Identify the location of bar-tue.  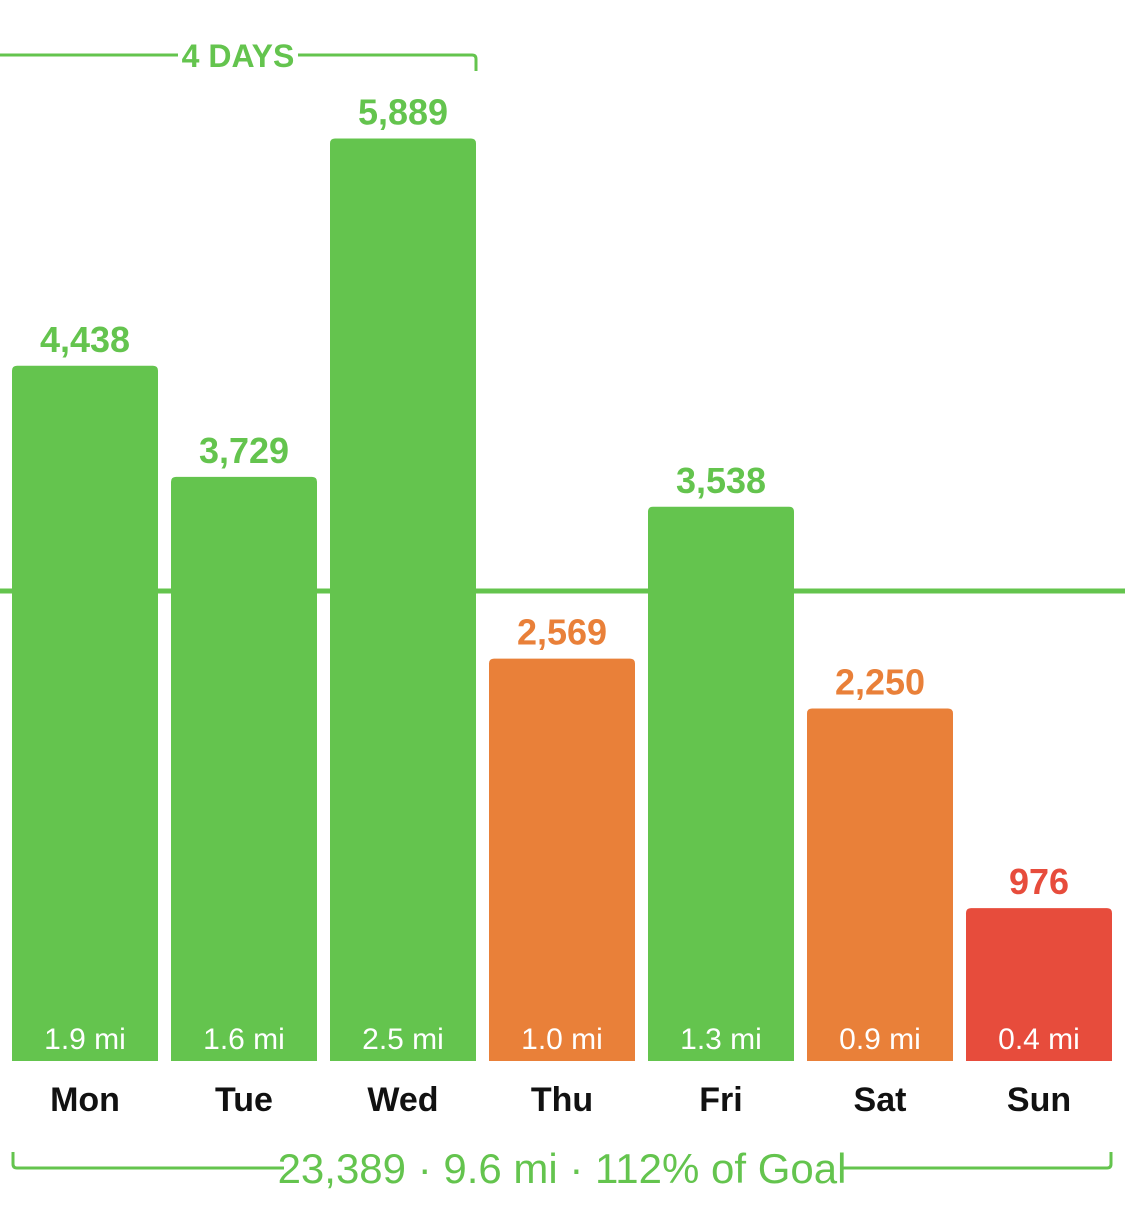
(244, 768).